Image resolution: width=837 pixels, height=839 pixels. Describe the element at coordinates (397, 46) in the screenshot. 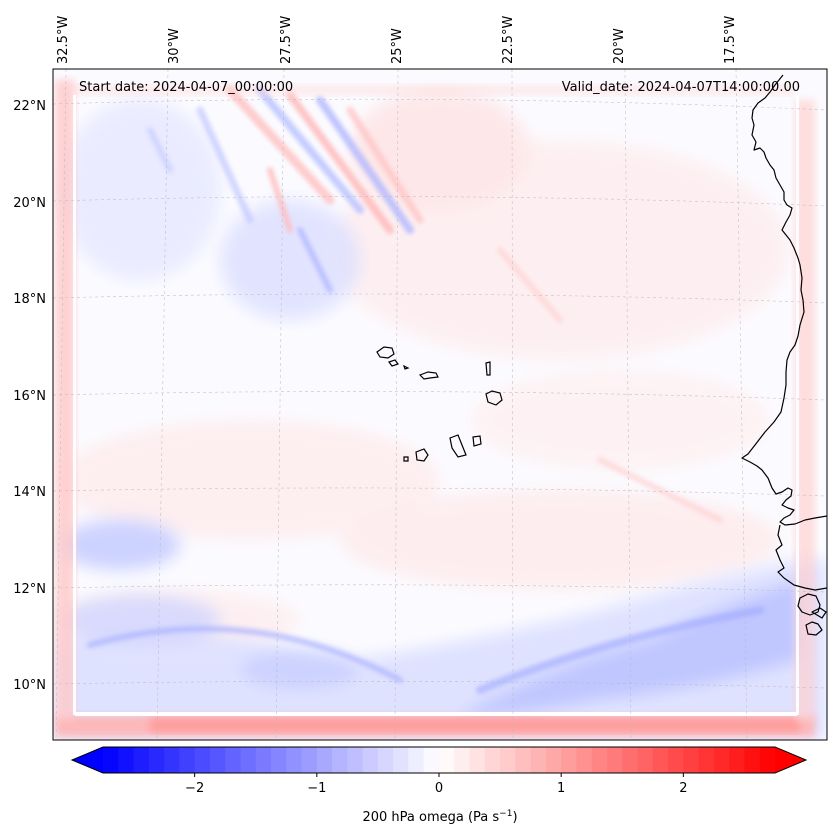

I see `lon-tick: 25°W` at that location.